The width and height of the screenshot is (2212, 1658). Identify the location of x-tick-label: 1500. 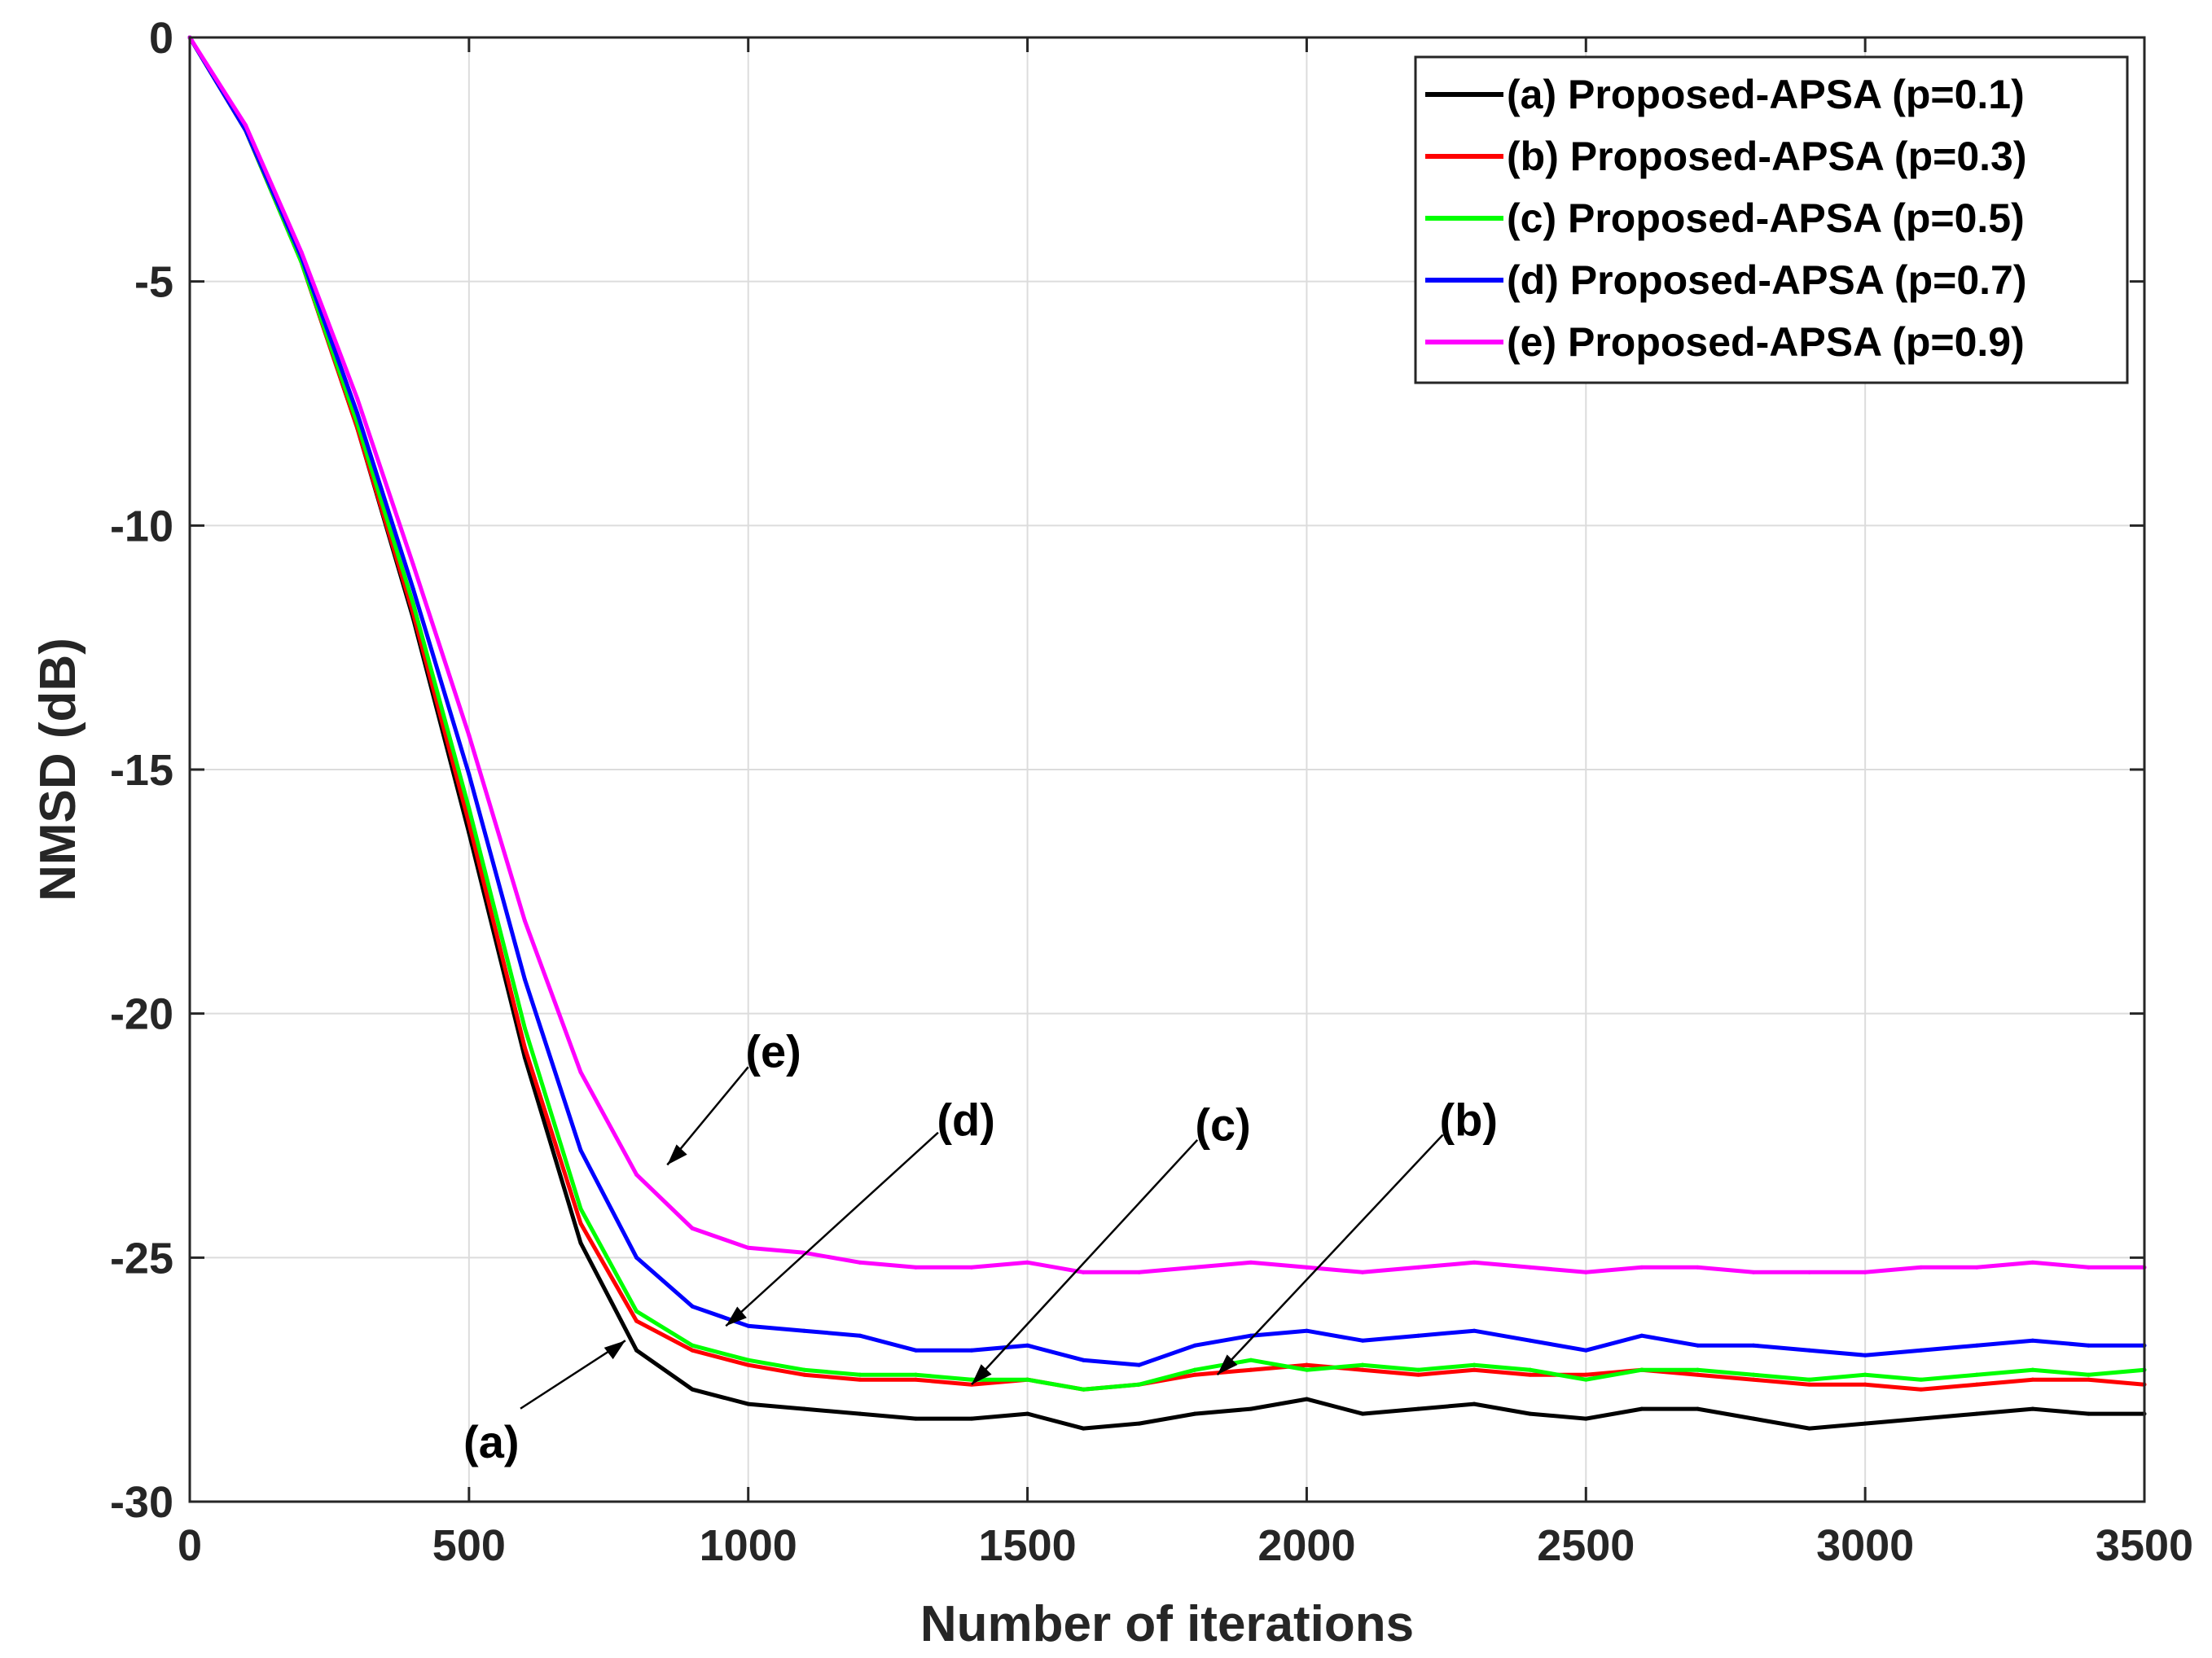
(1028, 1546).